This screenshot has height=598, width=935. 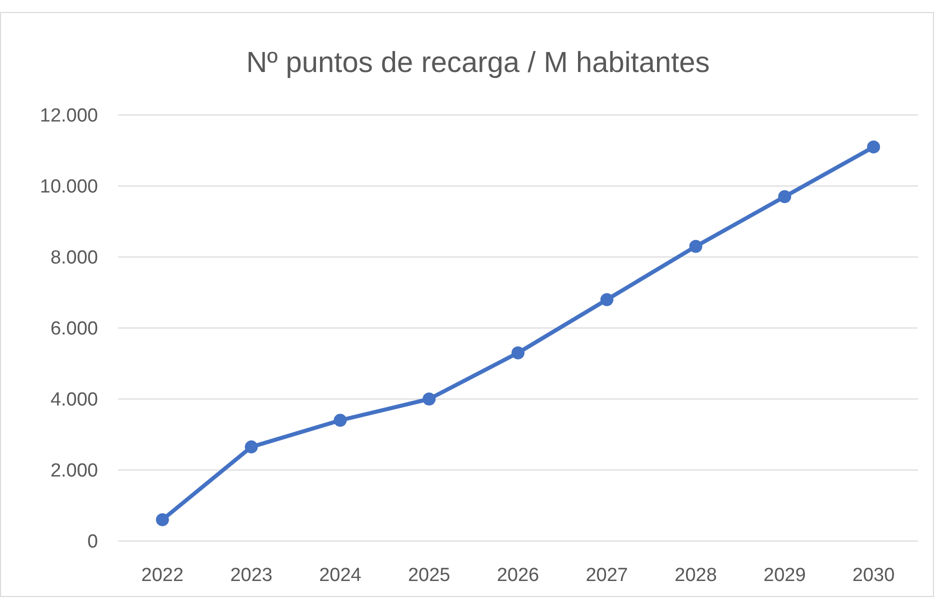 What do you see at coordinates (74, 471) in the screenshot?
I see `y-tick-label: 2.000` at bounding box center [74, 471].